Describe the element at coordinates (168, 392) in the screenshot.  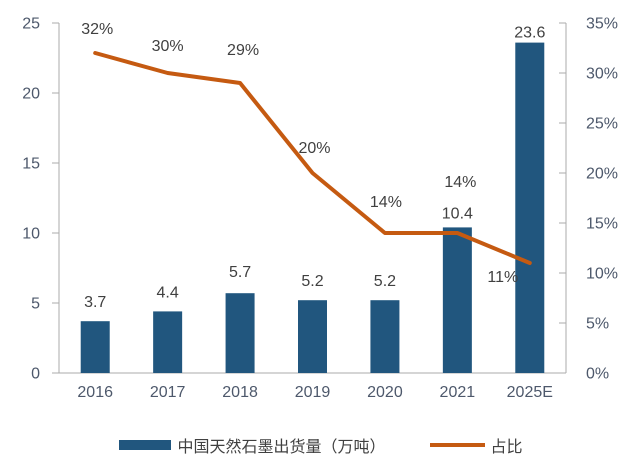
I see `category-label-2017: 2017` at that location.